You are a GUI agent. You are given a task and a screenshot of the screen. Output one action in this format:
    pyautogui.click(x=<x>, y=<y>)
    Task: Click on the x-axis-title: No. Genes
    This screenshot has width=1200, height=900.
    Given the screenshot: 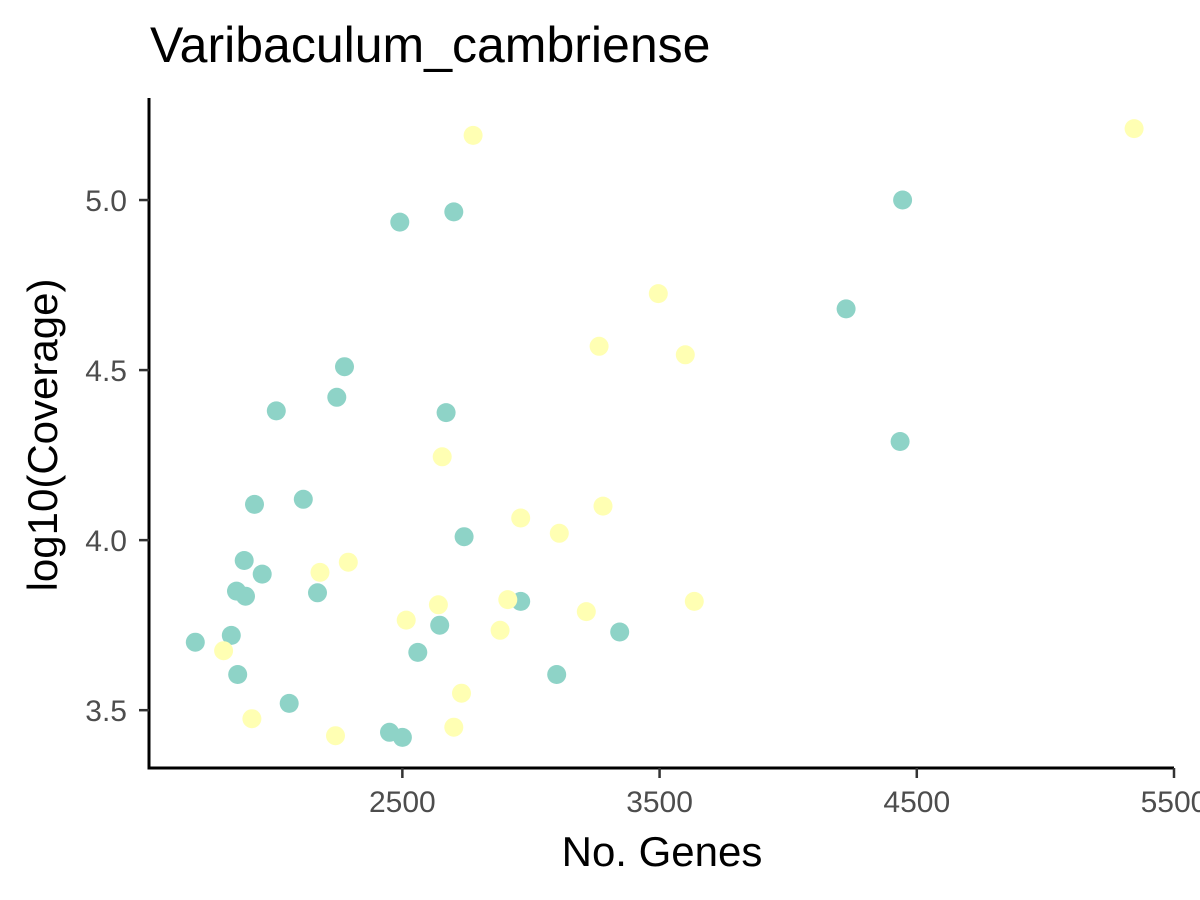 What is the action you would take?
    pyautogui.click(x=662, y=851)
    